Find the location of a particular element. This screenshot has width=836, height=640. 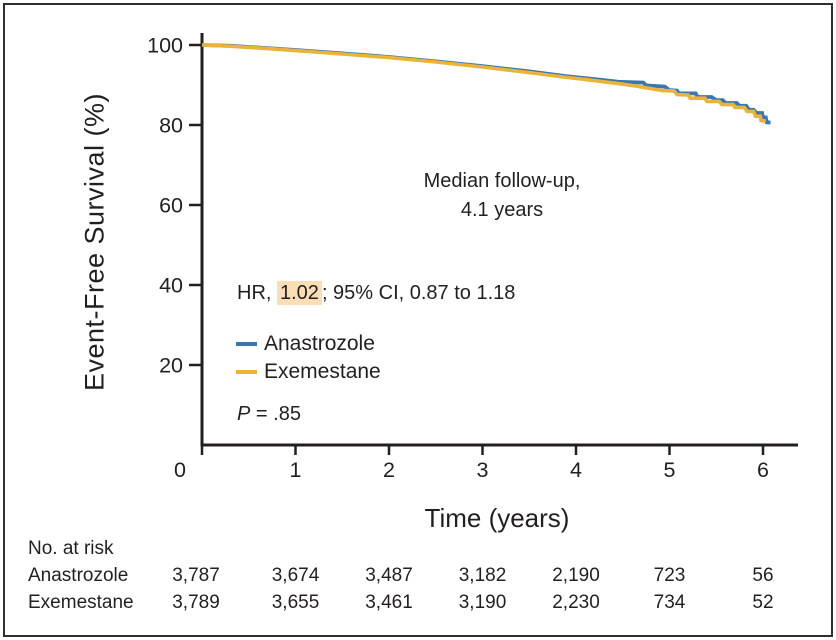

y-axis-title: Event-Free Survival (%) is located at coordinates (94, 242).